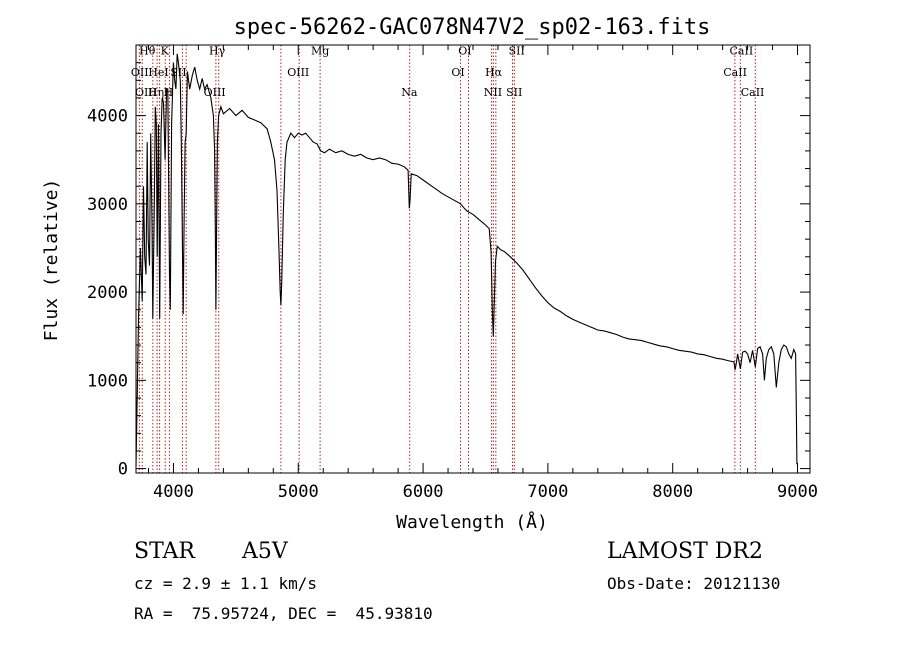  Describe the element at coordinates (797, 492) in the screenshot. I see `x-tick-label: 9000` at that location.